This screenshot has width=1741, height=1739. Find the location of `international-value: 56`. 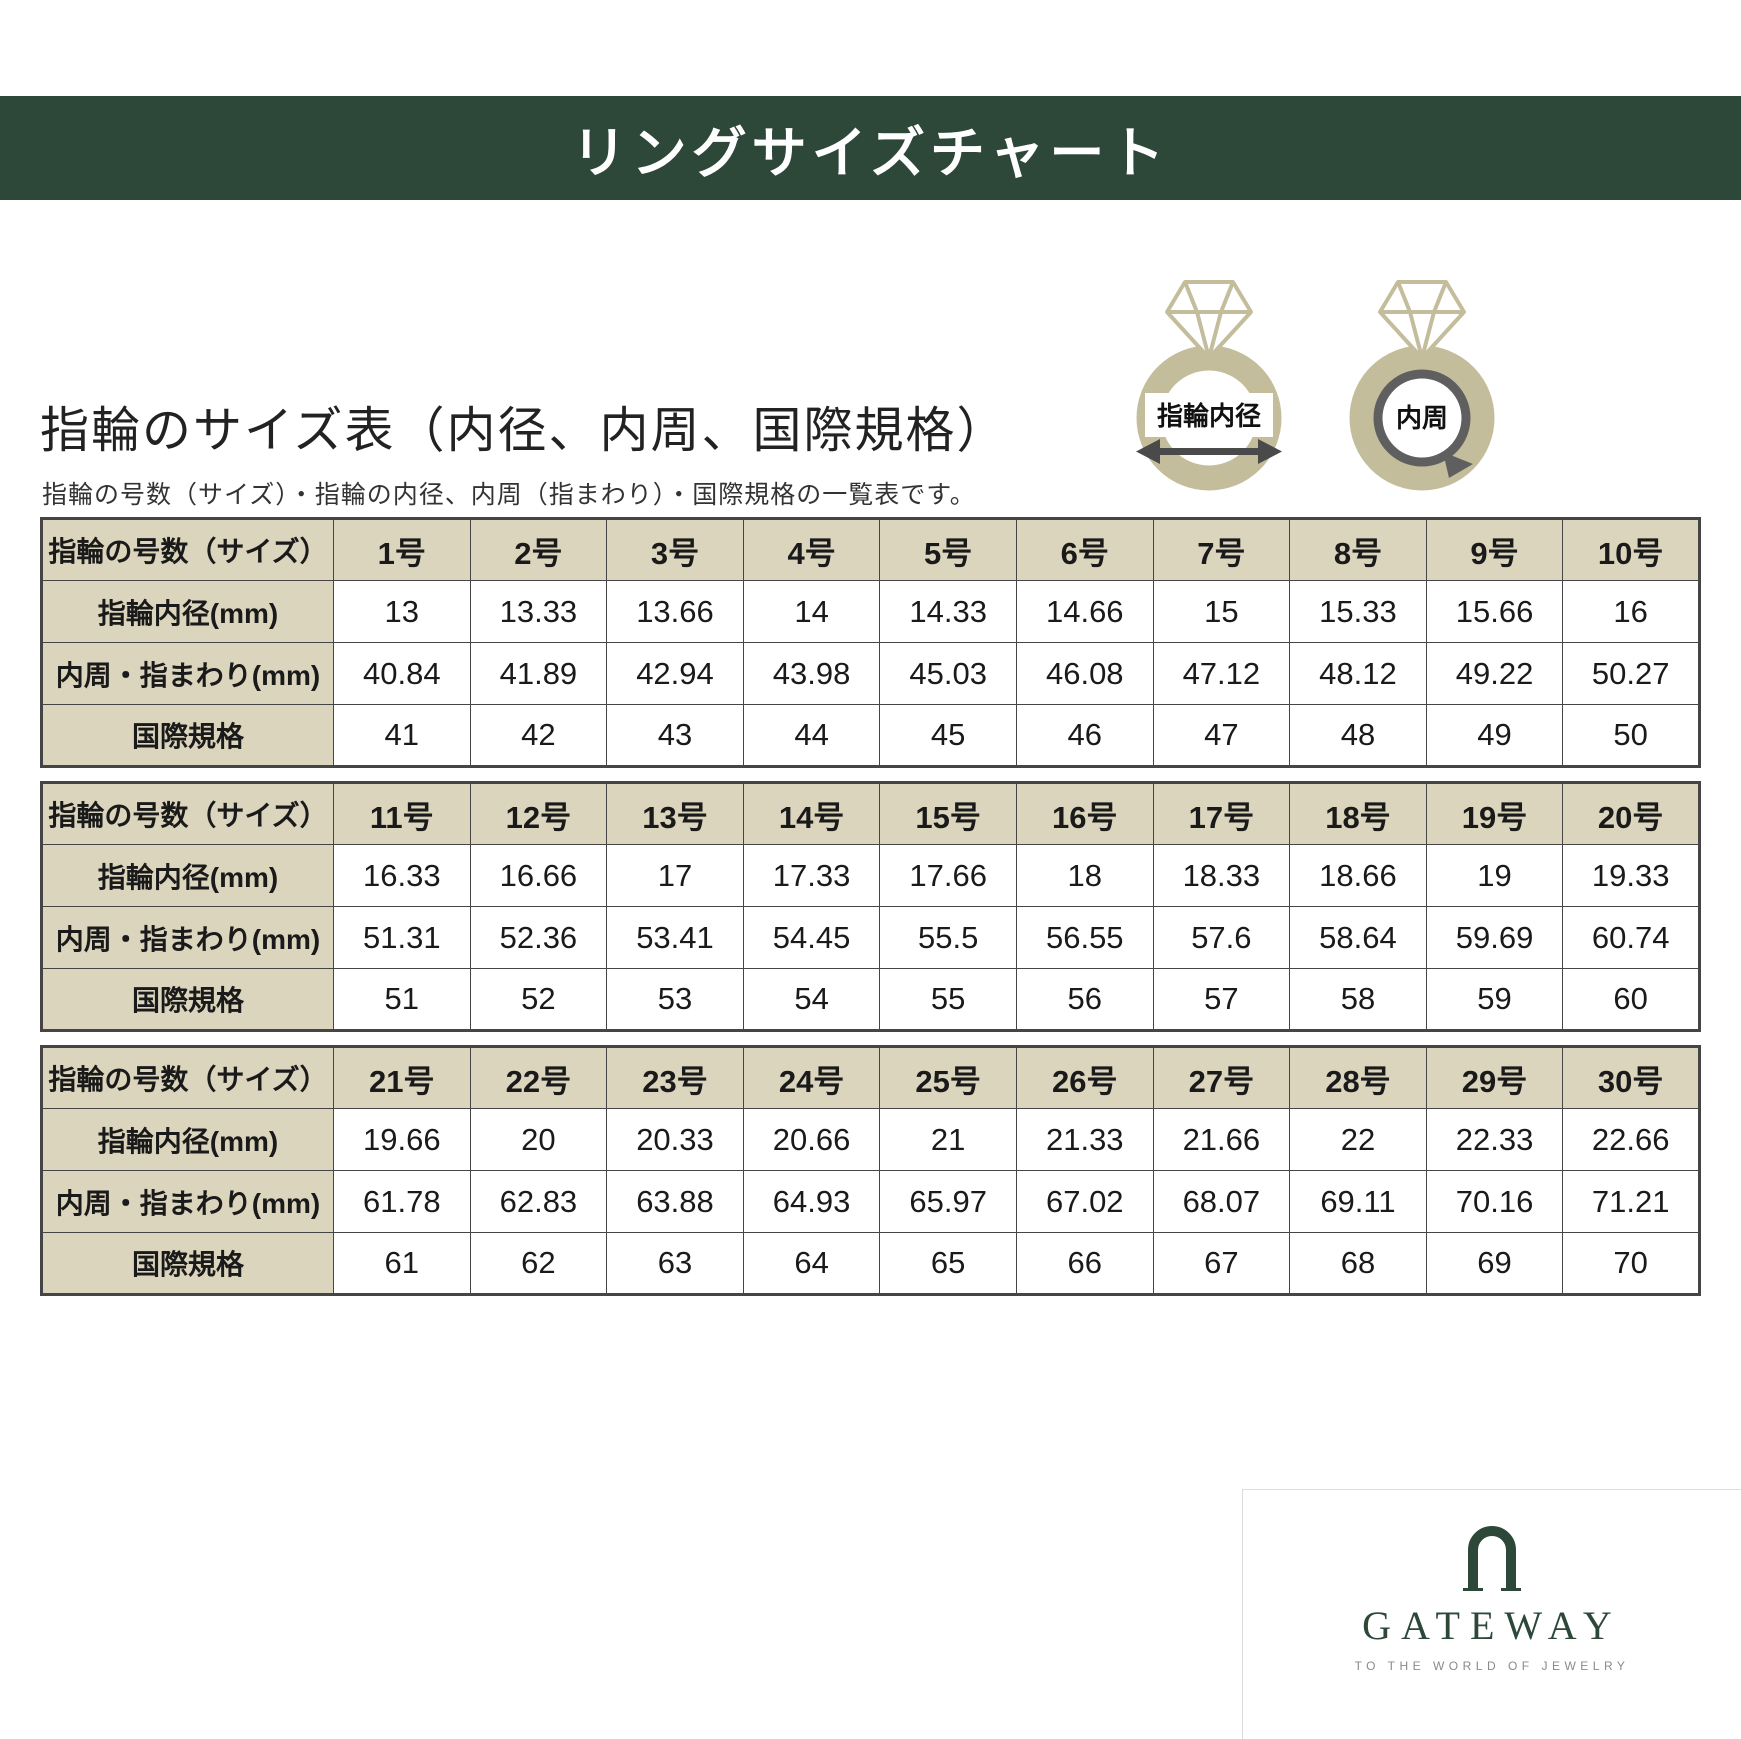

international-value: 56 is located at coordinates (1084, 999).